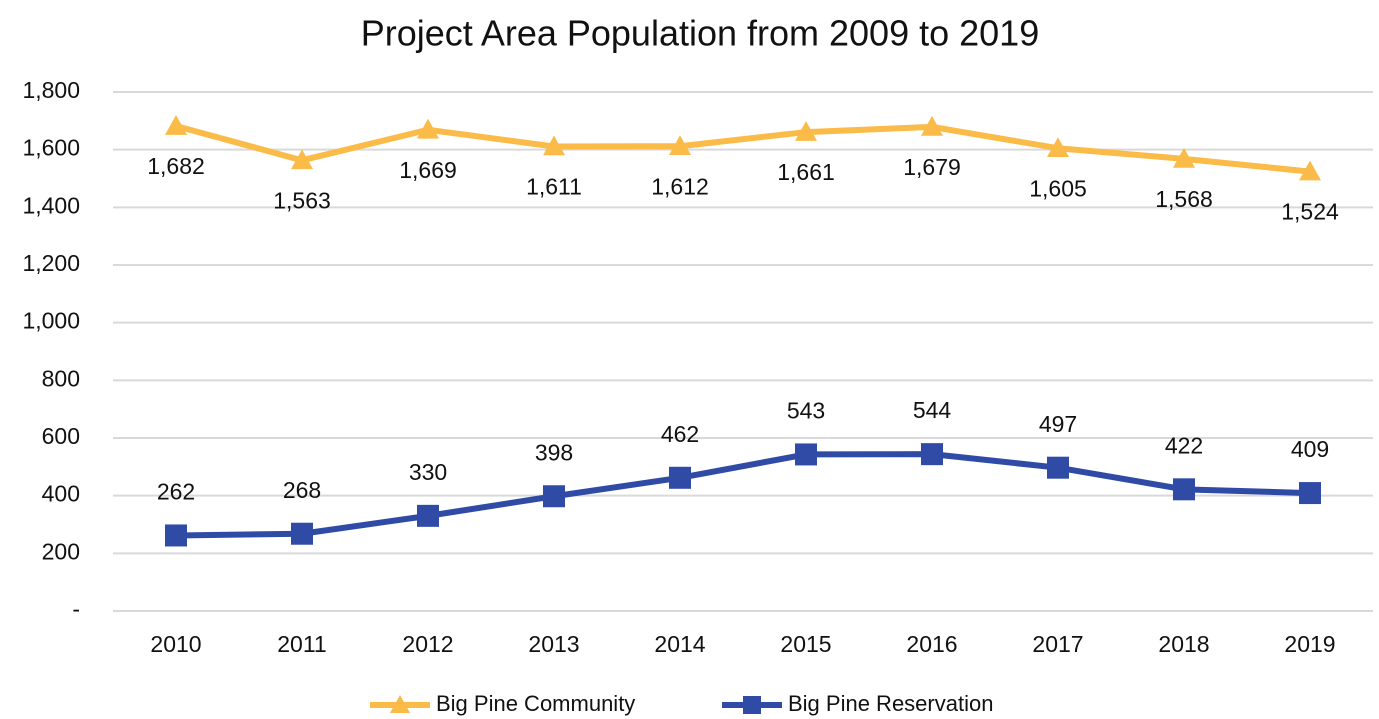 Image resolution: width=1379 pixels, height=719 pixels. What do you see at coordinates (428, 472) in the screenshot?
I see `data-label: 330` at bounding box center [428, 472].